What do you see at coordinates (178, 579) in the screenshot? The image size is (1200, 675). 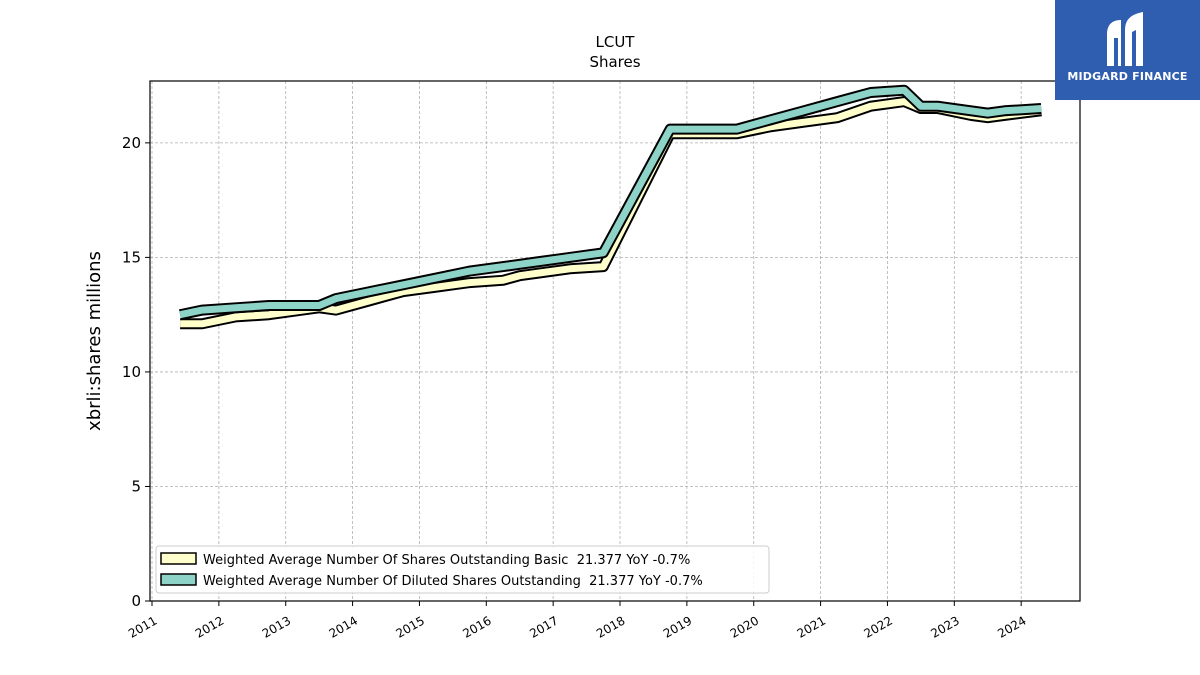 I see `legend-swatch-diluted` at bounding box center [178, 579].